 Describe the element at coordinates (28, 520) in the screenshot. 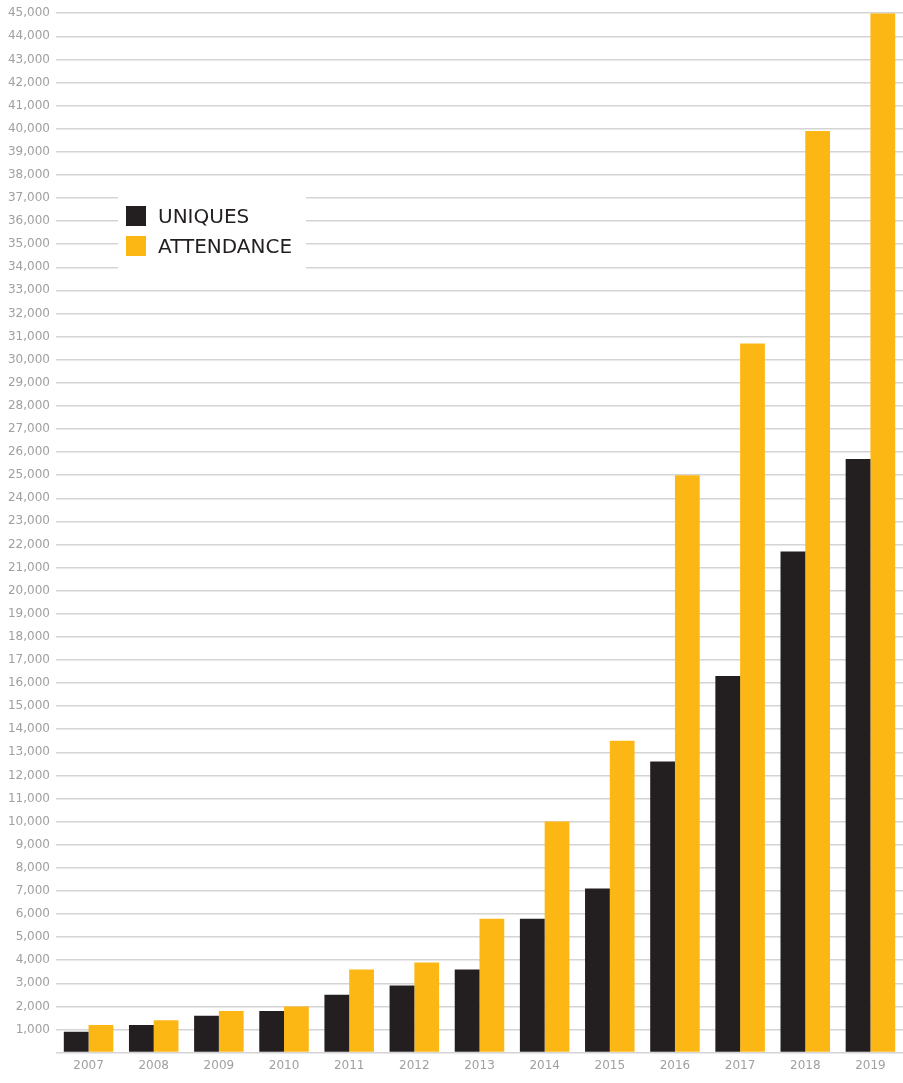

I see `y-tick-label: 23,000` at that location.